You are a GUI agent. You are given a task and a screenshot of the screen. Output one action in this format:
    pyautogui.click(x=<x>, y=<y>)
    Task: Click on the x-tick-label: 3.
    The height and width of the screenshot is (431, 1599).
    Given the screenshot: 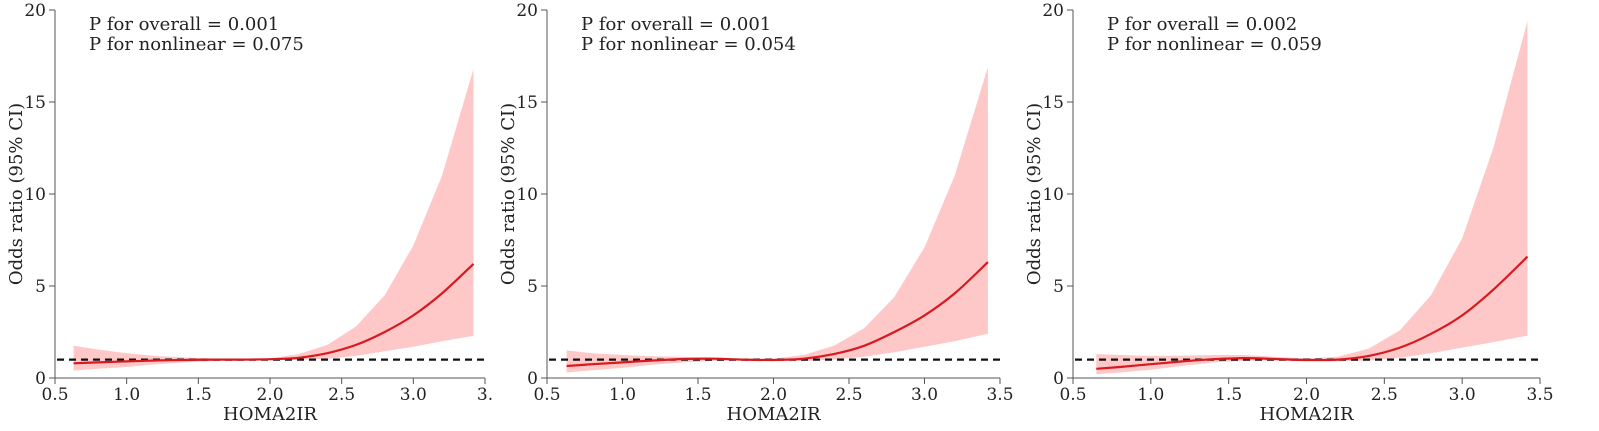 What is the action you would take?
    pyautogui.click(x=485, y=395)
    